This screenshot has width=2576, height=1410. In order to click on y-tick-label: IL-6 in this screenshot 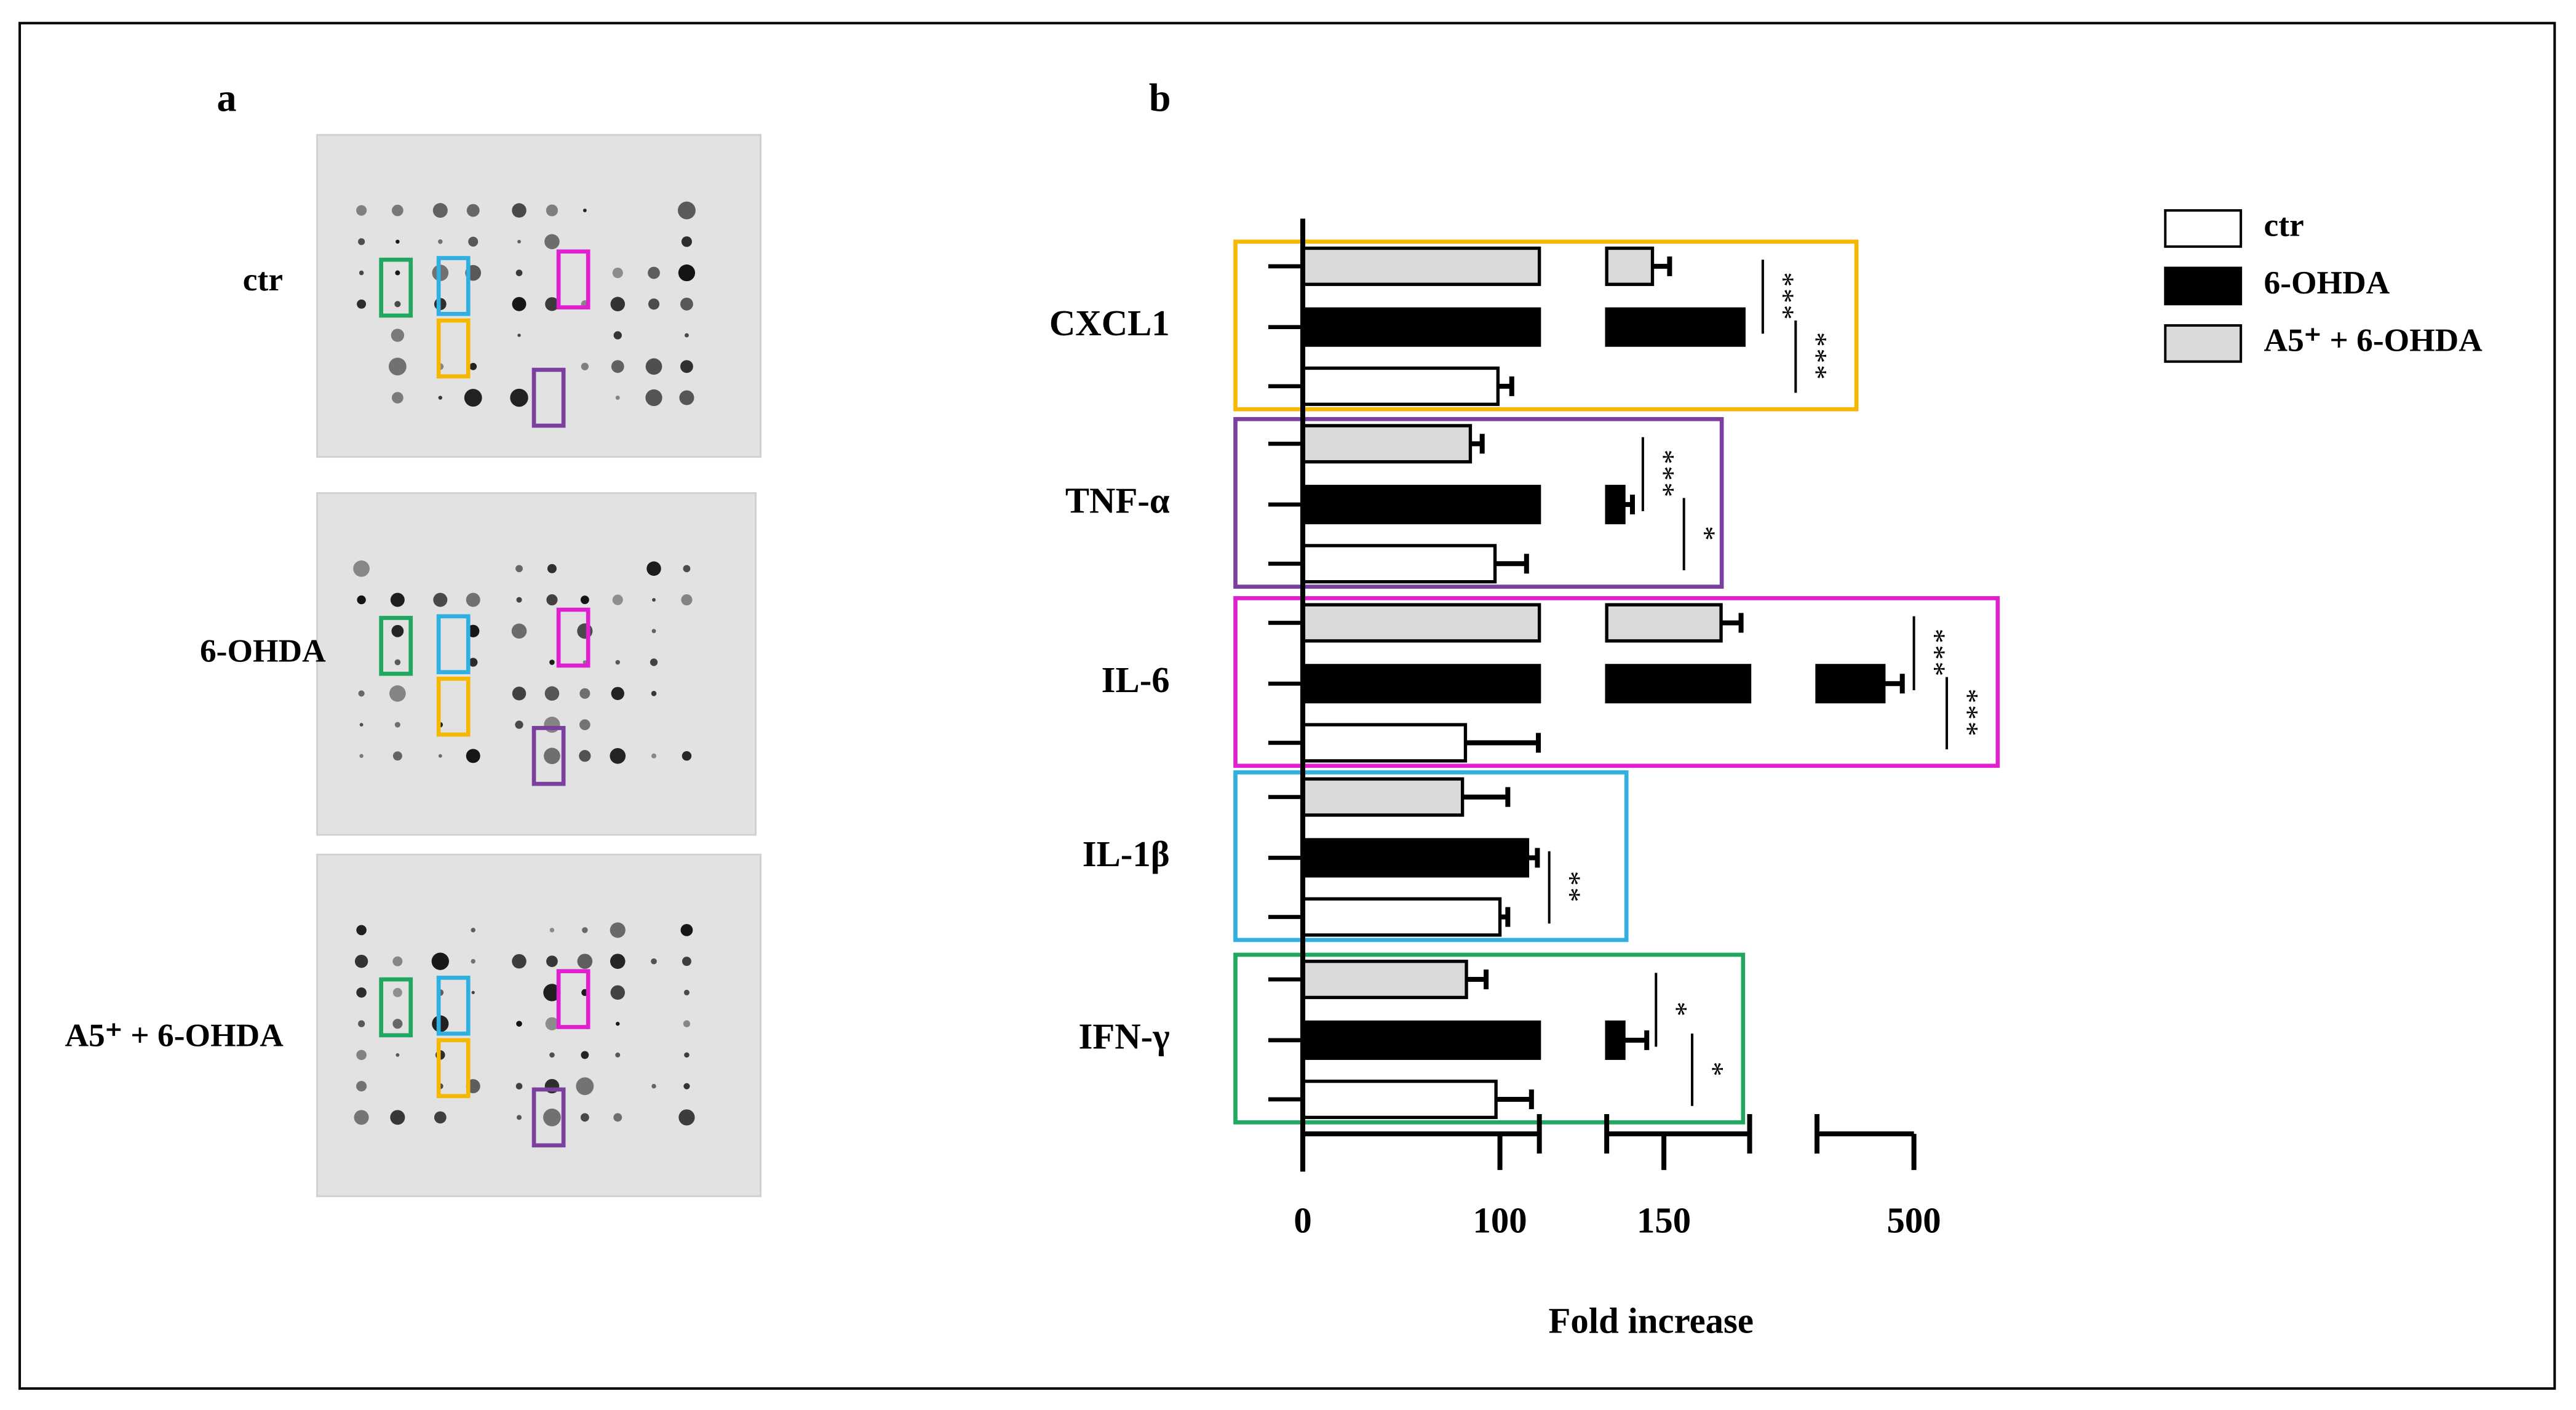, I will do `click(1136, 680)`.